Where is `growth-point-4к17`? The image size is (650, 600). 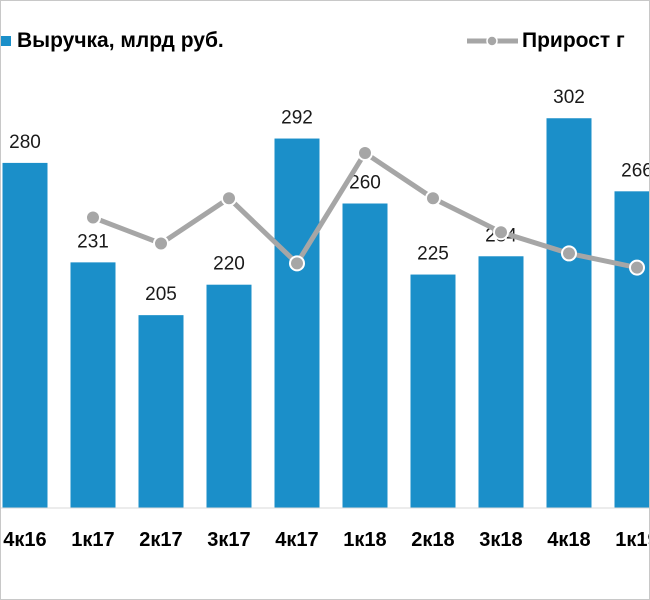 growth-point-4к17 is located at coordinates (297, 263).